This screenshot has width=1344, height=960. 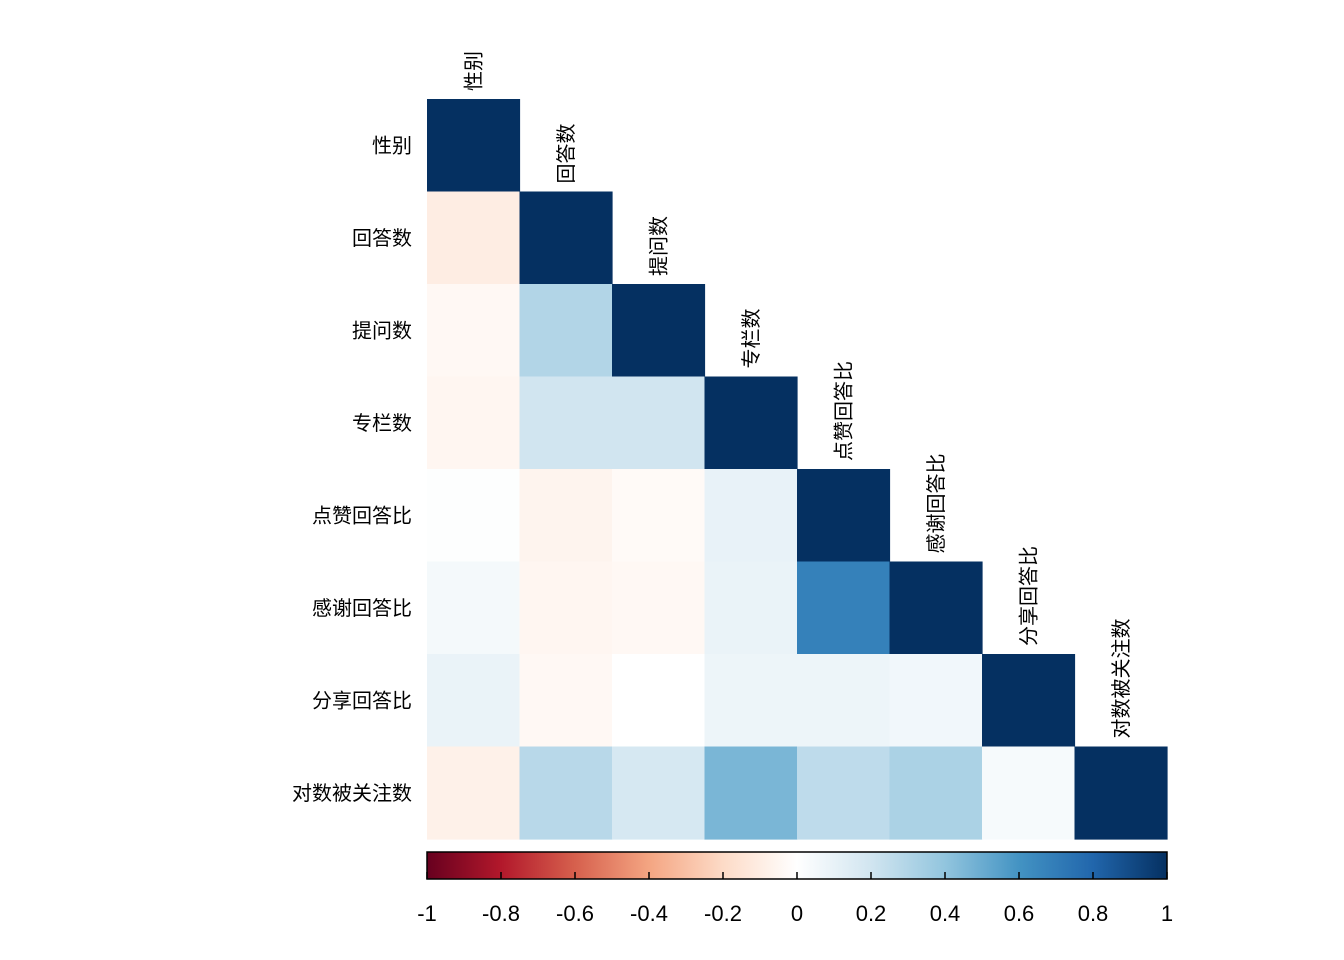 What do you see at coordinates (362, 700) in the screenshot?
I see `row-label: 分享回答比` at bounding box center [362, 700].